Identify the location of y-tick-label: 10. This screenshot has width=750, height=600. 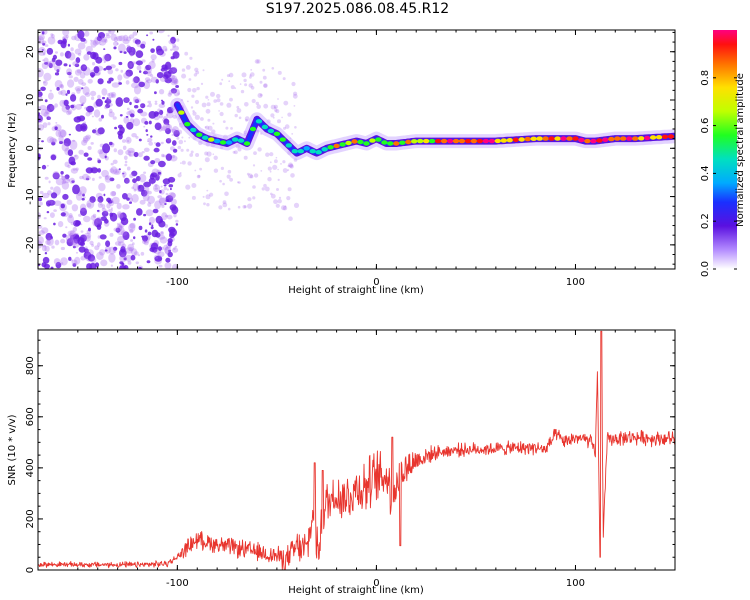
(30, 100).